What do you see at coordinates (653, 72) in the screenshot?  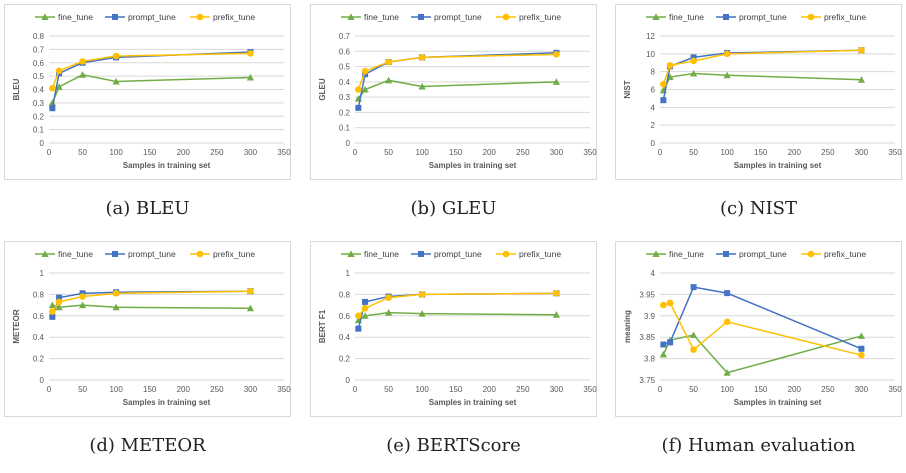 I see `y-tick-label: 8` at bounding box center [653, 72].